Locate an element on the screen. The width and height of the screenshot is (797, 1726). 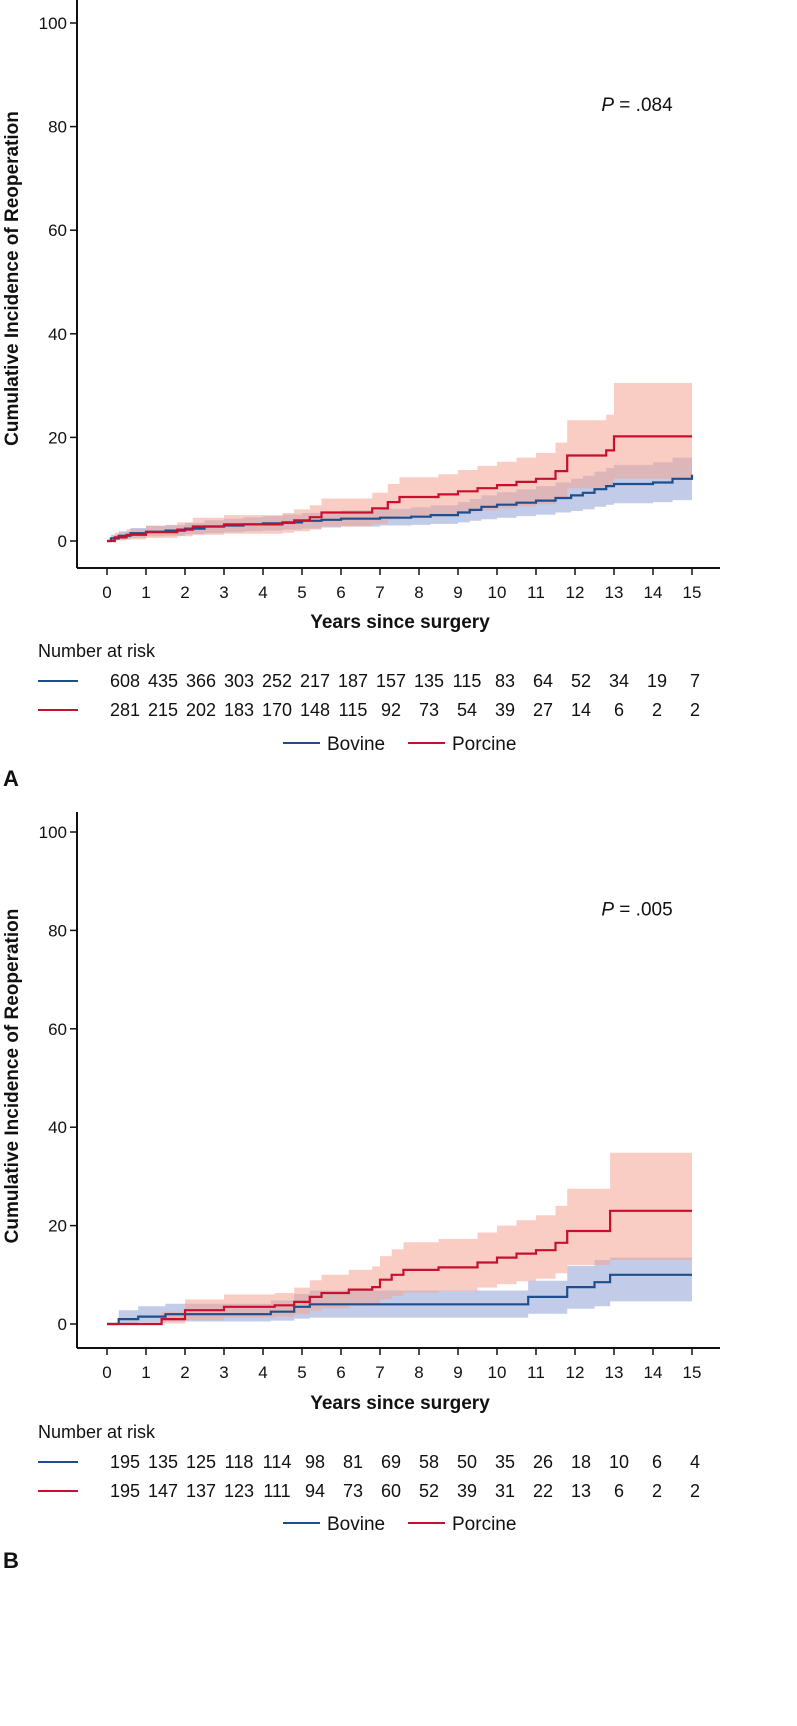
risk-count: 187 is located at coordinates (353, 681).